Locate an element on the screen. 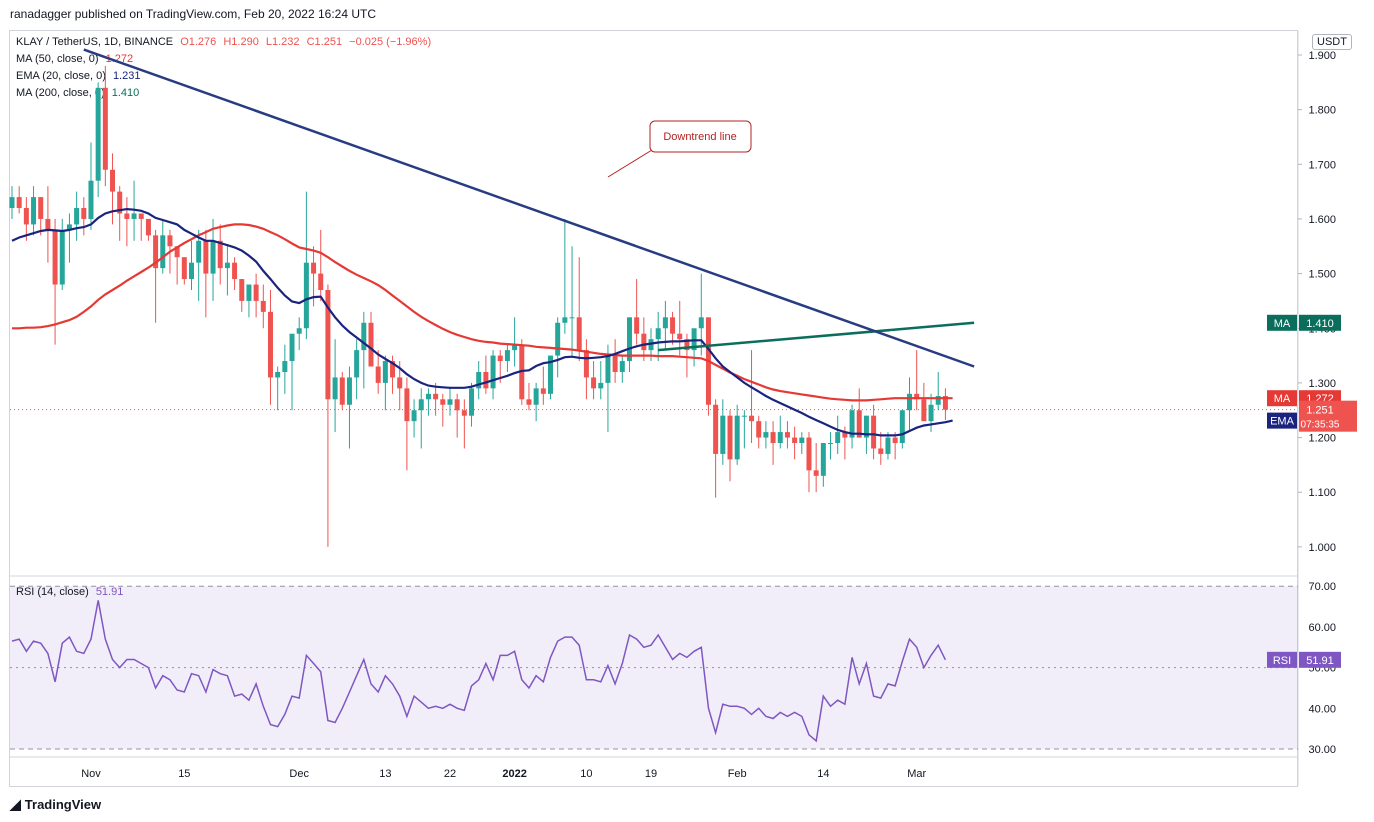 This screenshot has height=822, width=1374. time-axis-label: 15 is located at coordinates (184, 774).